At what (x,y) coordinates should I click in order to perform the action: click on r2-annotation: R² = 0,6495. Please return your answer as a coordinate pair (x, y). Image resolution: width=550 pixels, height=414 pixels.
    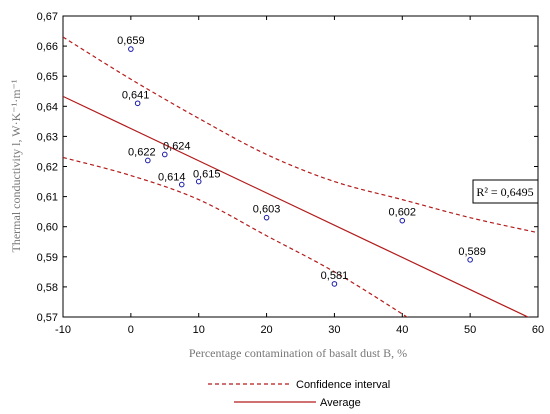
    Looking at the image, I should click on (504, 192).